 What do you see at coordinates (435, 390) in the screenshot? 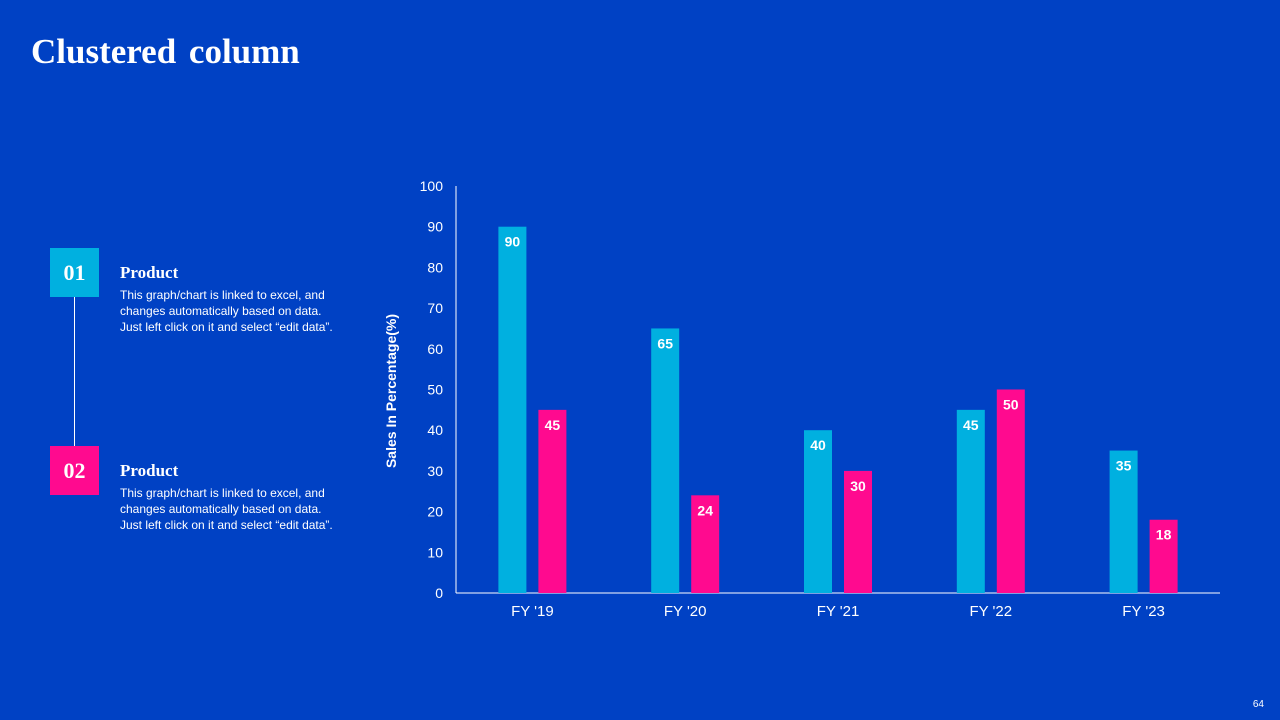
I see `y-tick-label: 50` at bounding box center [435, 390].